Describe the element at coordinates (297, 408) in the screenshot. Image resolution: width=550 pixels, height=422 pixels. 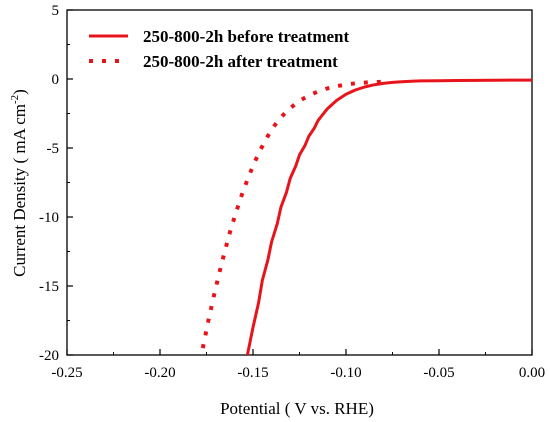
I see `x-axis-title: Potential ( V vs. RHE)` at that location.